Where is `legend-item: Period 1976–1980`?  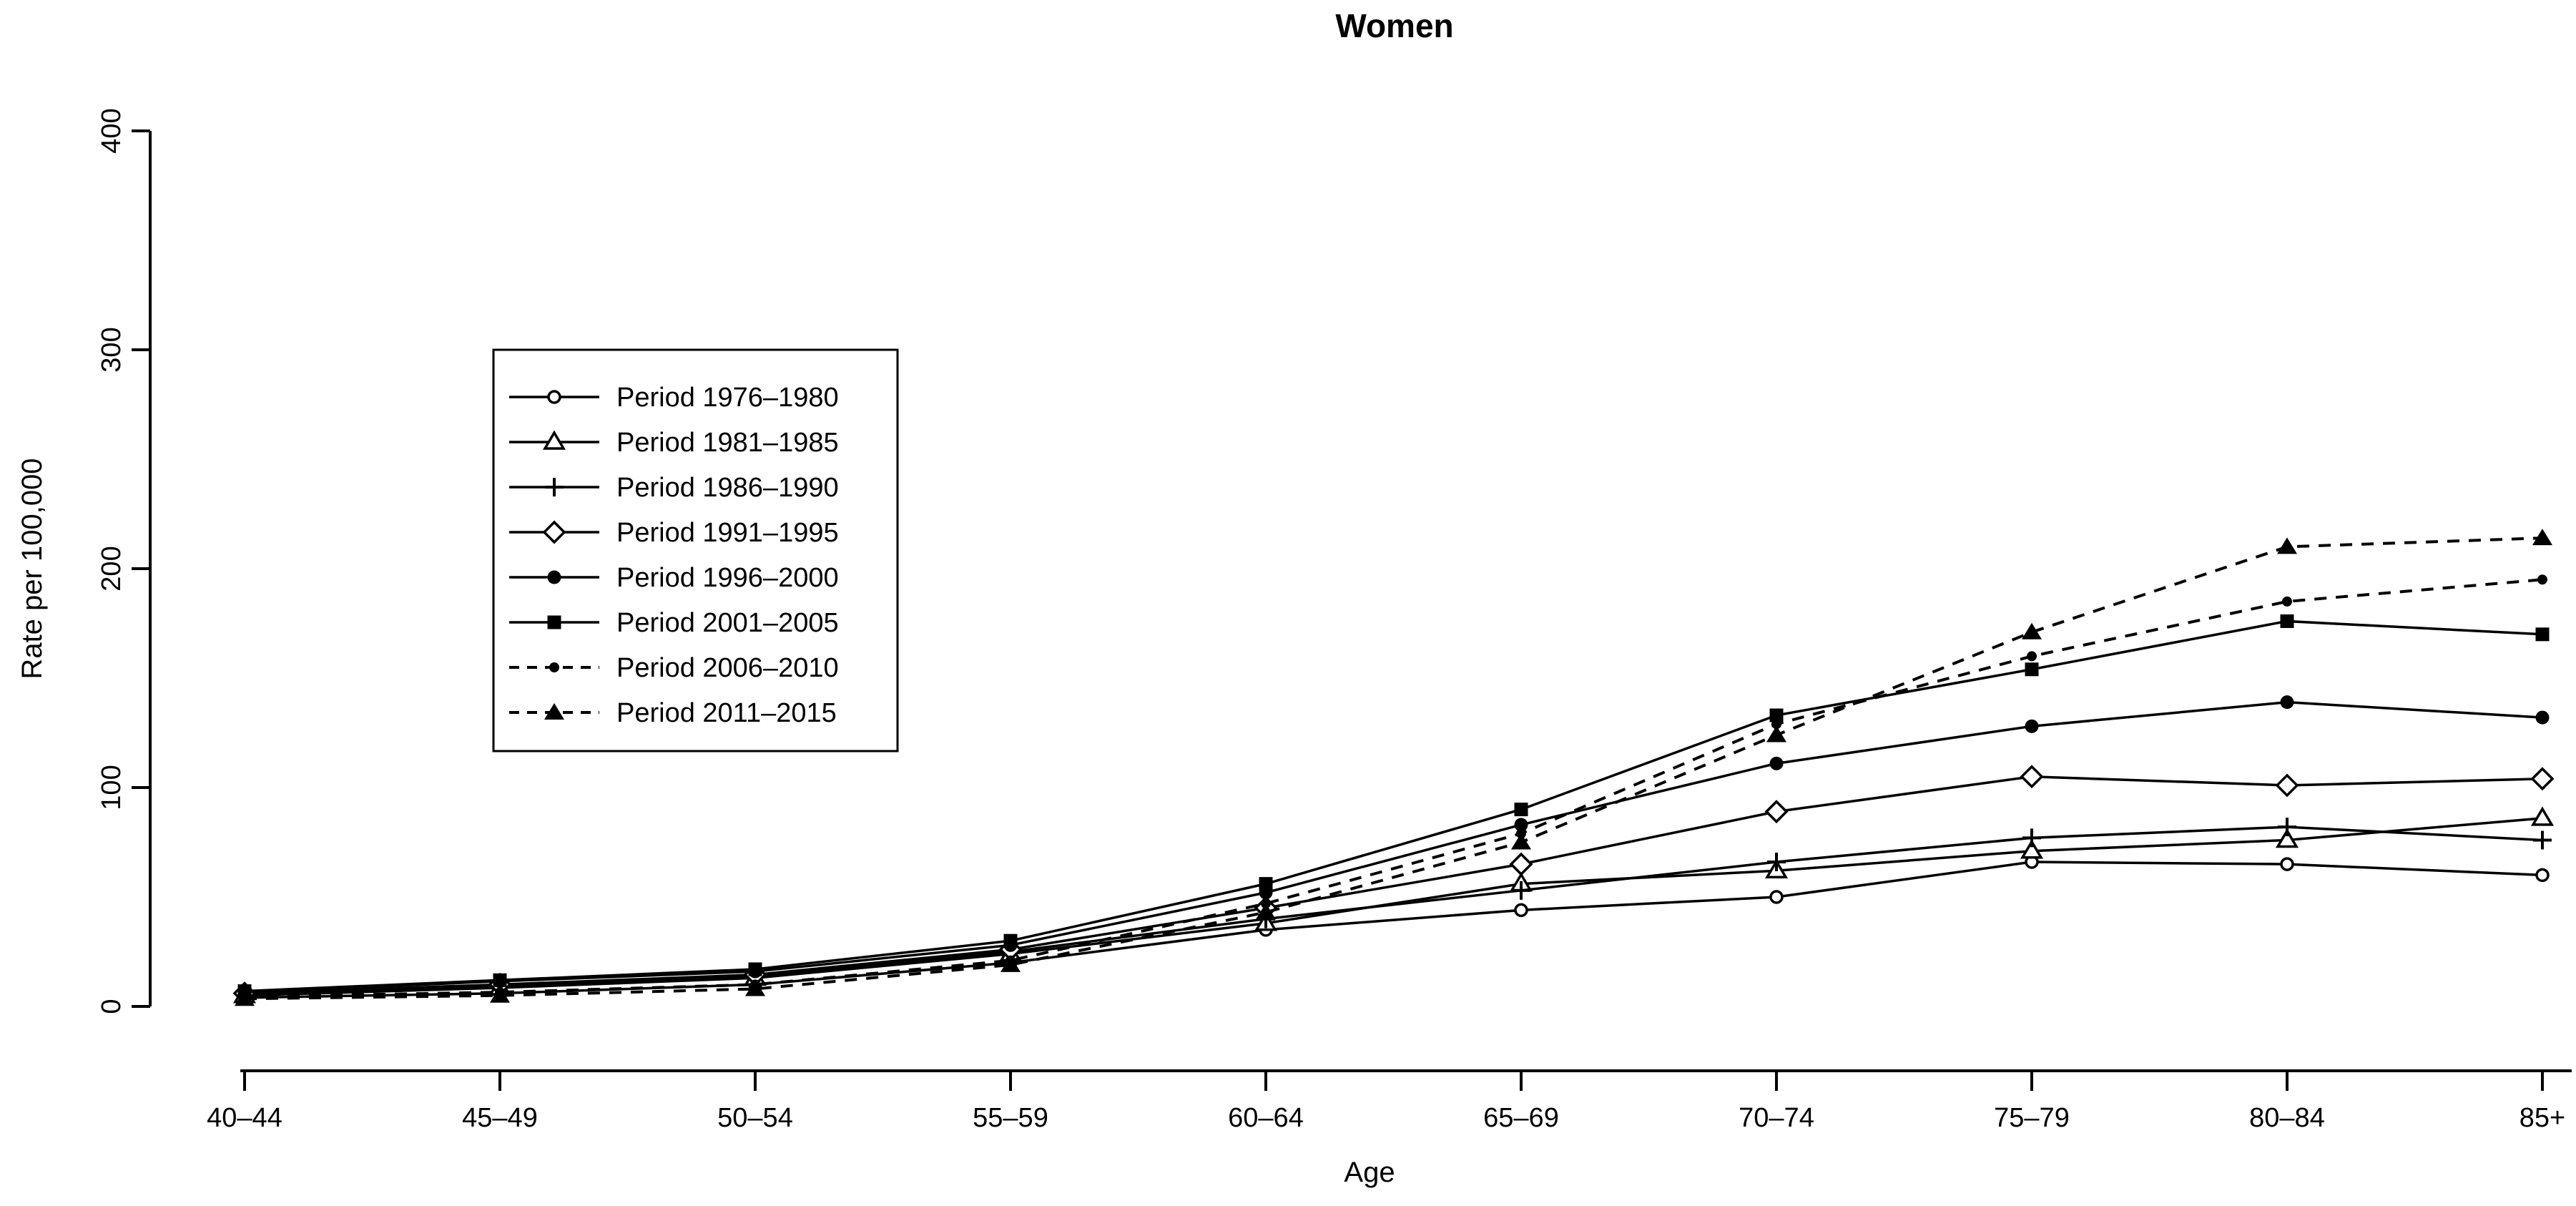 legend-item: Period 1976–1980 is located at coordinates (674, 398).